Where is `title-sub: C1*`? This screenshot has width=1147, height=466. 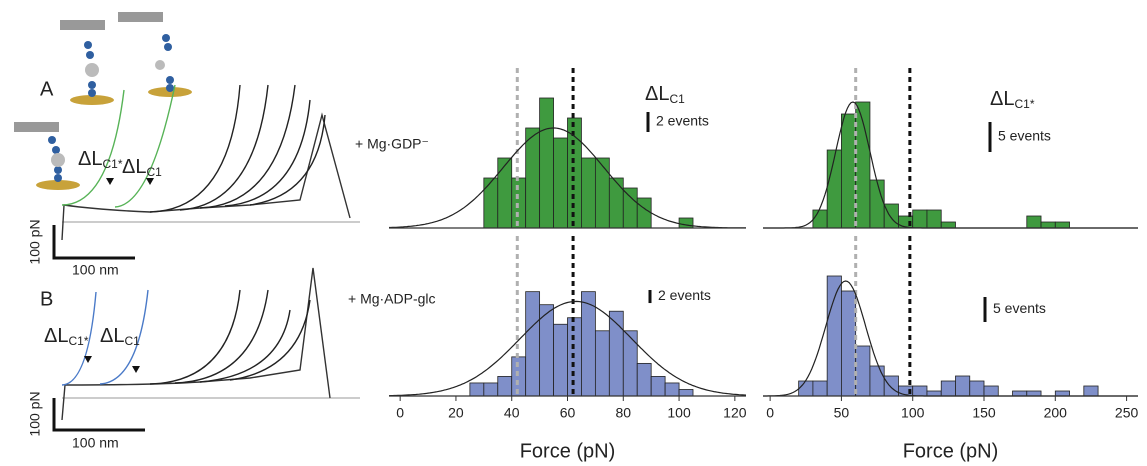
title-sub: C1* is located at coordinates (1024, 104).